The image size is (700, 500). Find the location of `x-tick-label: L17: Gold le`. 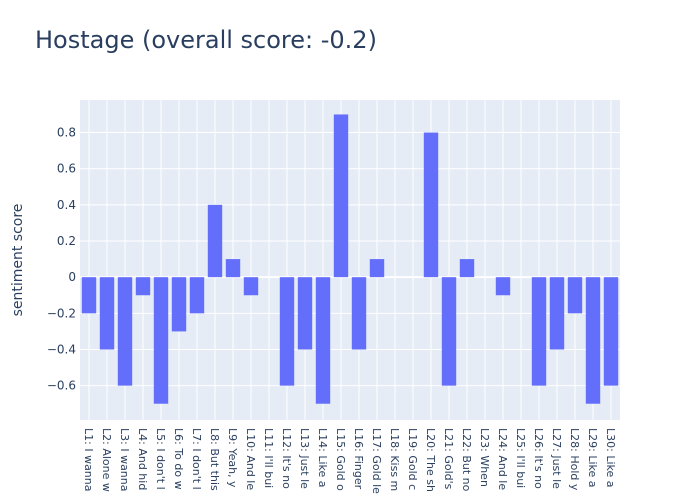

x-tick-label: L17: Gold le is located at coordinates (376, 461).